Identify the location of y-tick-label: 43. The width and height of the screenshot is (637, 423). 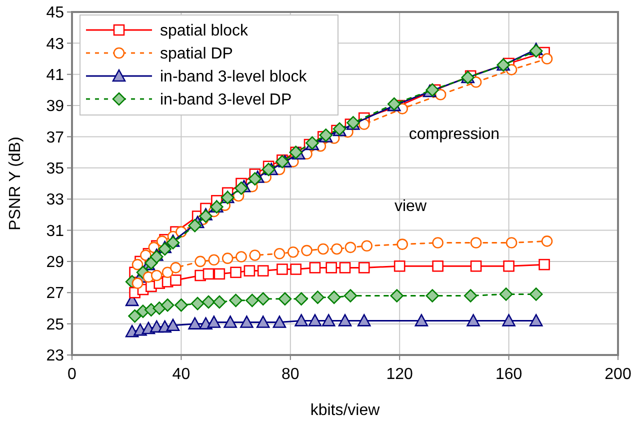
(55, 44).